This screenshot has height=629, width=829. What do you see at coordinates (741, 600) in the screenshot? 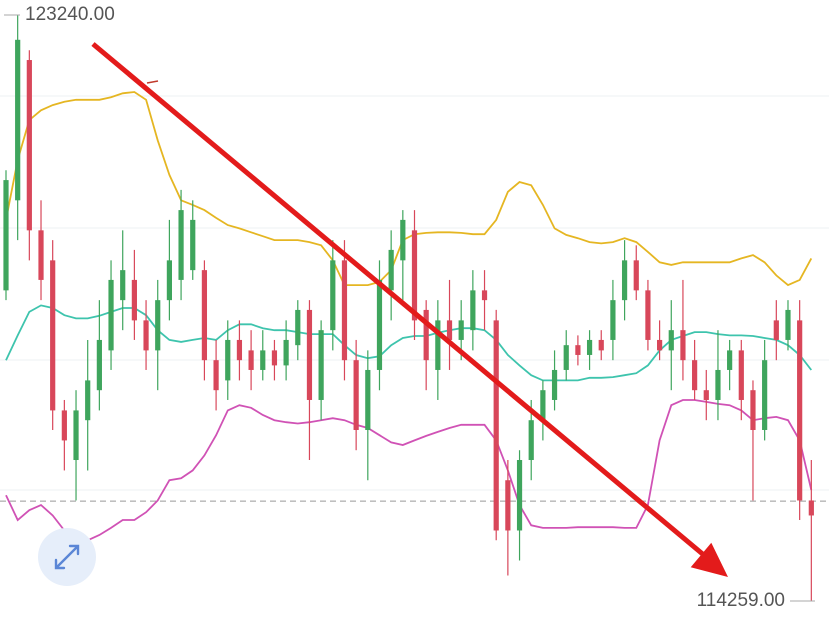
I see `price-marker-label: 114259.00` at bounding box center [741, 600].